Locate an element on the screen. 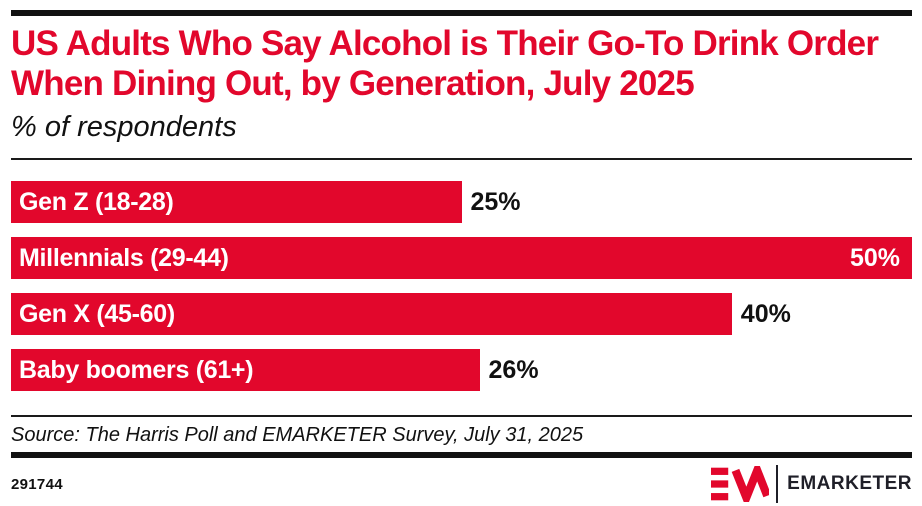  bar-baby-boomers: Baby boomers (61+) is located at coordinates (245, 370).